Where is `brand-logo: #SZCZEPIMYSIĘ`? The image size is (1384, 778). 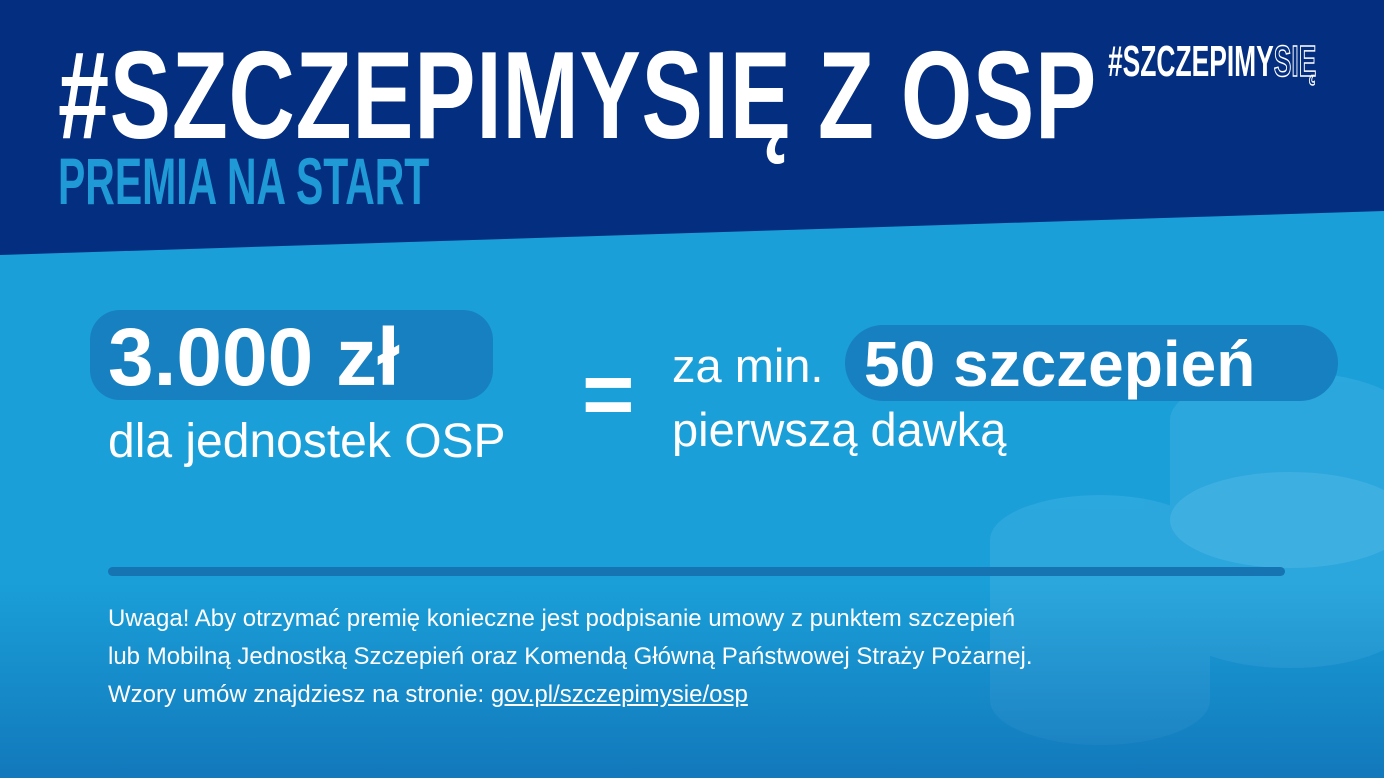 brand-logo: #SZCZEPIMYSIĘ is located at coordinates (1212, 61).